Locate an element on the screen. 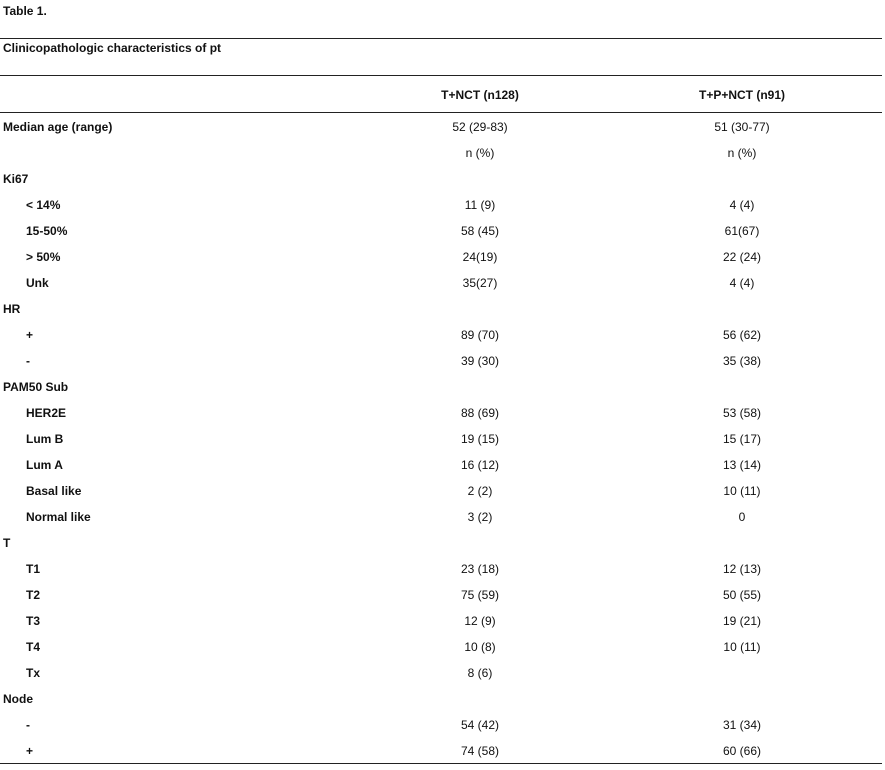 The width and height of the screenshot is (885, 770). value-t-nct: 24(19) is located at coordinates (480, 257).